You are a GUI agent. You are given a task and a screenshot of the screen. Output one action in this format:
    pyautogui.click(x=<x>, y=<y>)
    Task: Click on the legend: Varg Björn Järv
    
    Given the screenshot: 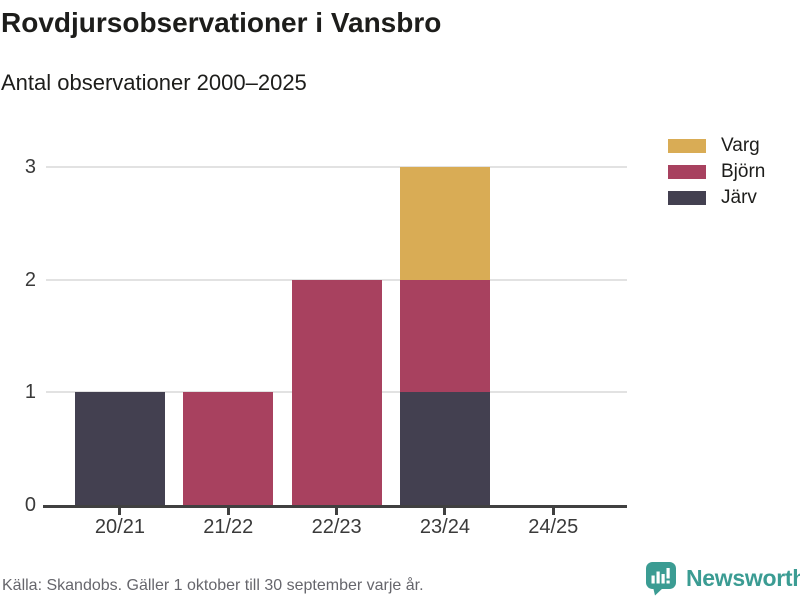 What is the action you would take?
    pyautogui.click(x=717, y=171)
    